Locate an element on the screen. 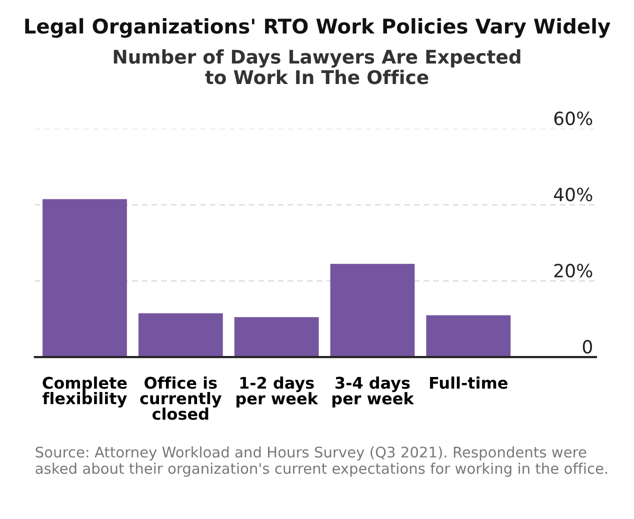 The width and height of the screenshot is (634, 519). x-tick-label: 1-2 days per week is located at coordinates (277, 392).